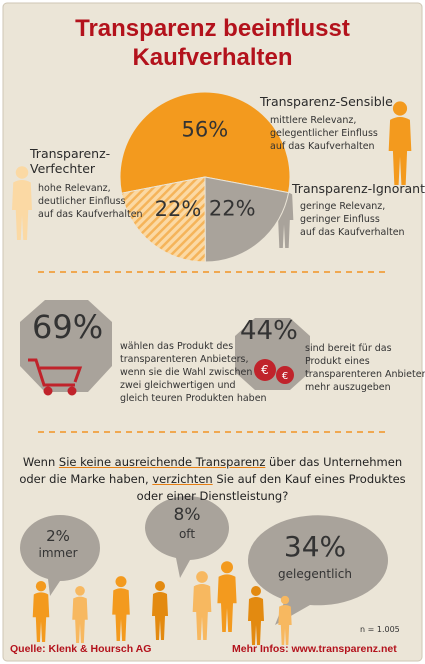  What do you see at coordinates (187, 515) in the screenshot?
I see `answer-value: 8%` at bounding box center [187, 515].